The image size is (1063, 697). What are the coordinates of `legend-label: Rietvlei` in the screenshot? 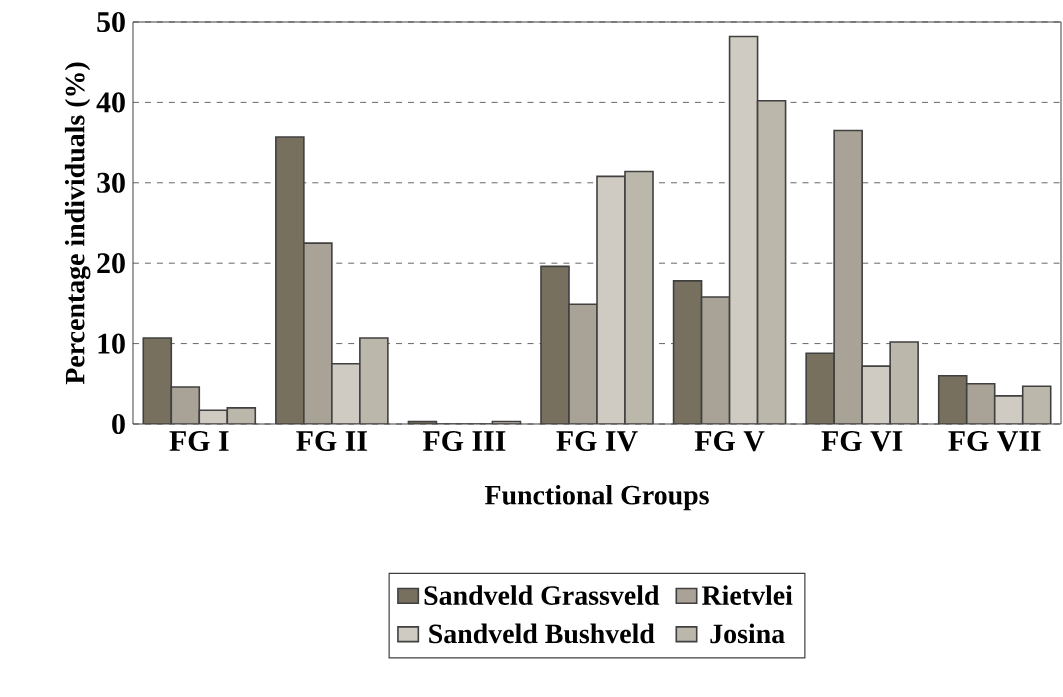 It's located at (747, 595).